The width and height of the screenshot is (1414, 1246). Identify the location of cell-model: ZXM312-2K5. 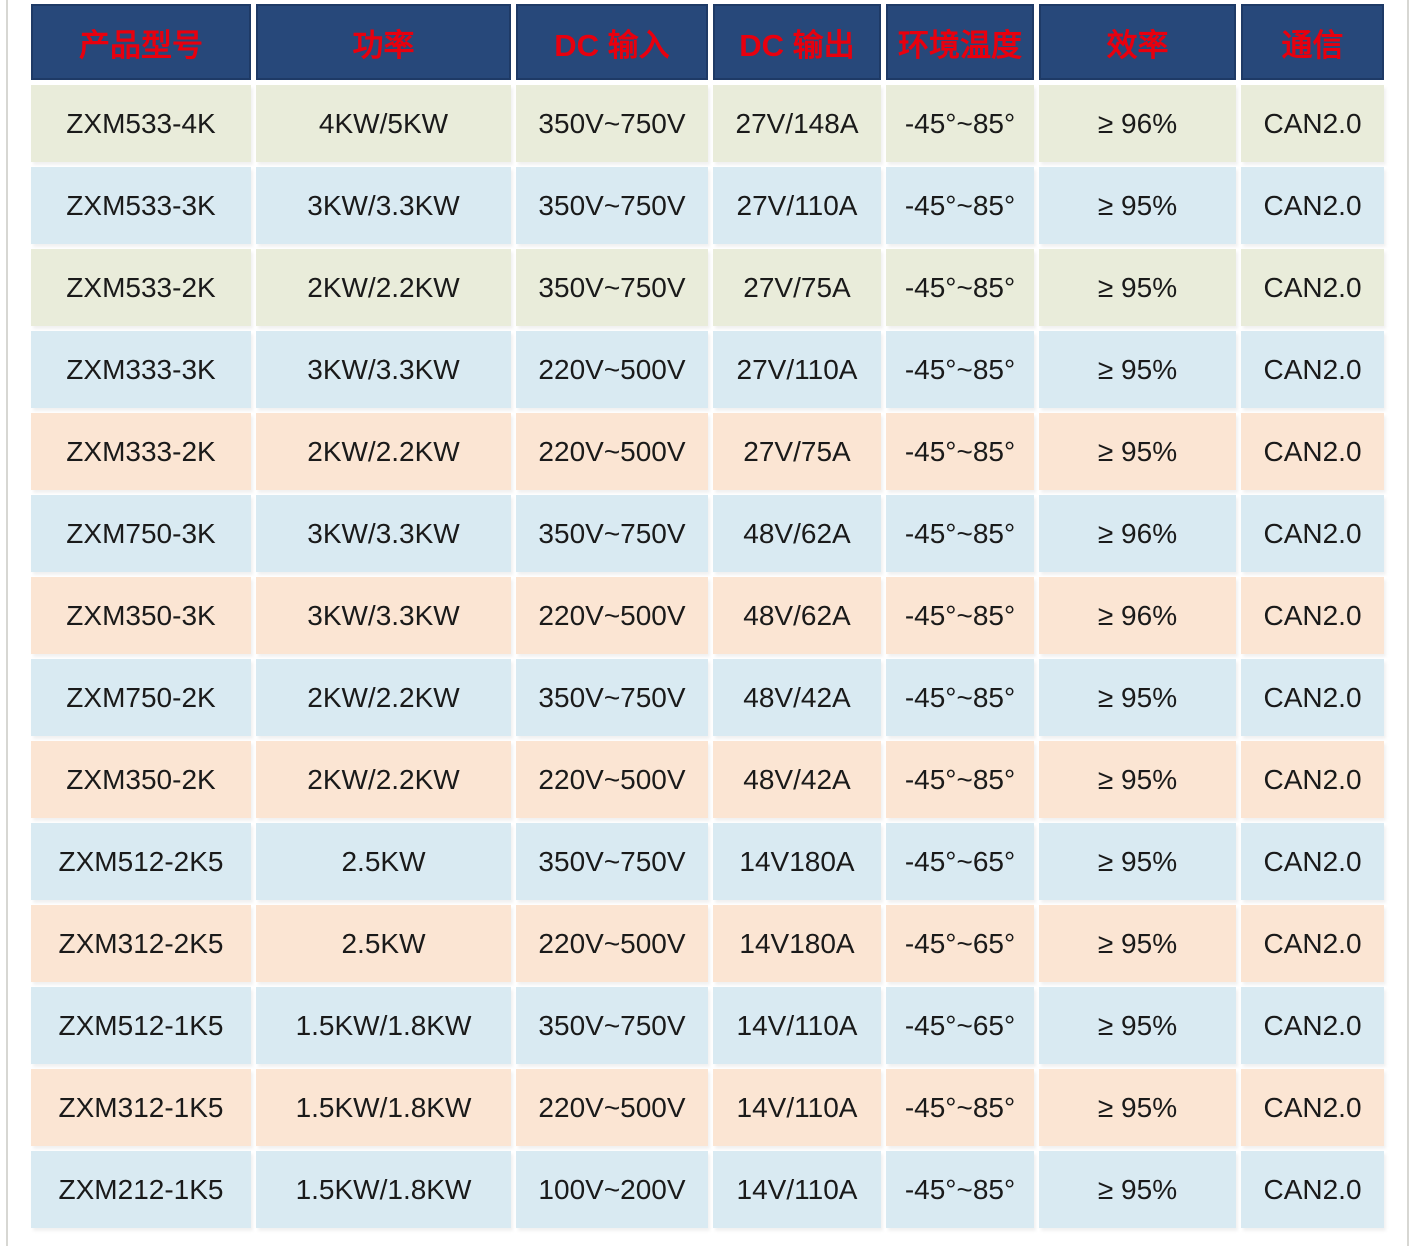
(141, 943).